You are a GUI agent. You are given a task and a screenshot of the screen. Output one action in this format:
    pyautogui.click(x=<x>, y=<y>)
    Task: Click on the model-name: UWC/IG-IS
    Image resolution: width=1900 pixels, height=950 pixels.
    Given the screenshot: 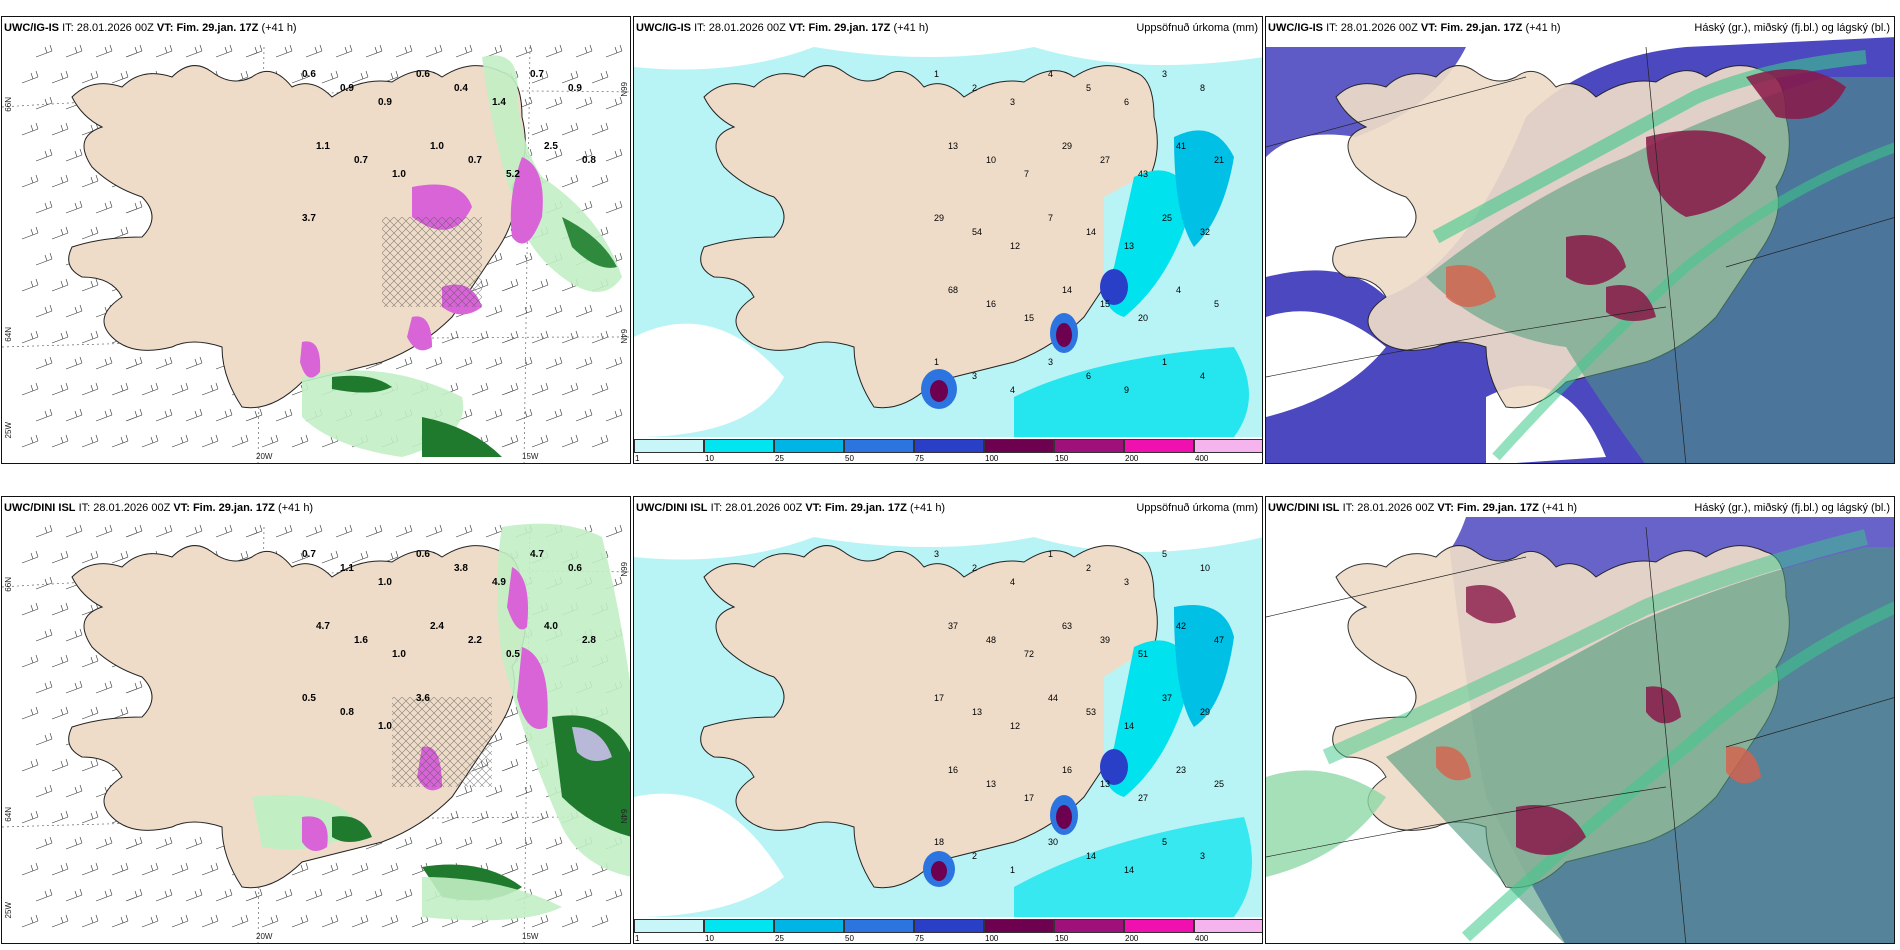 What is the action you would take?
    pyautogui.click(x=663, y=28)
    